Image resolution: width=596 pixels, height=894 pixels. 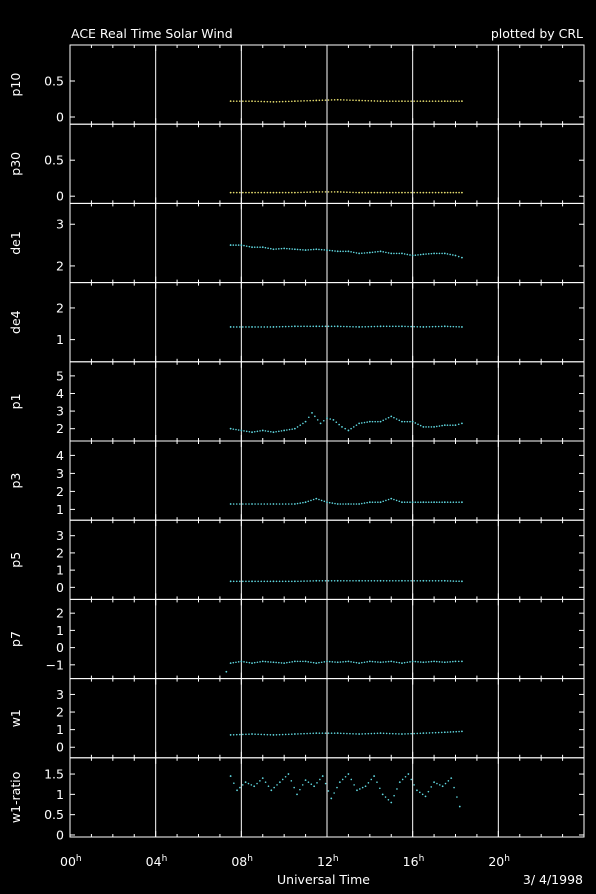 I want to click on y-tick-label: 3, so click(x=60, y=411).